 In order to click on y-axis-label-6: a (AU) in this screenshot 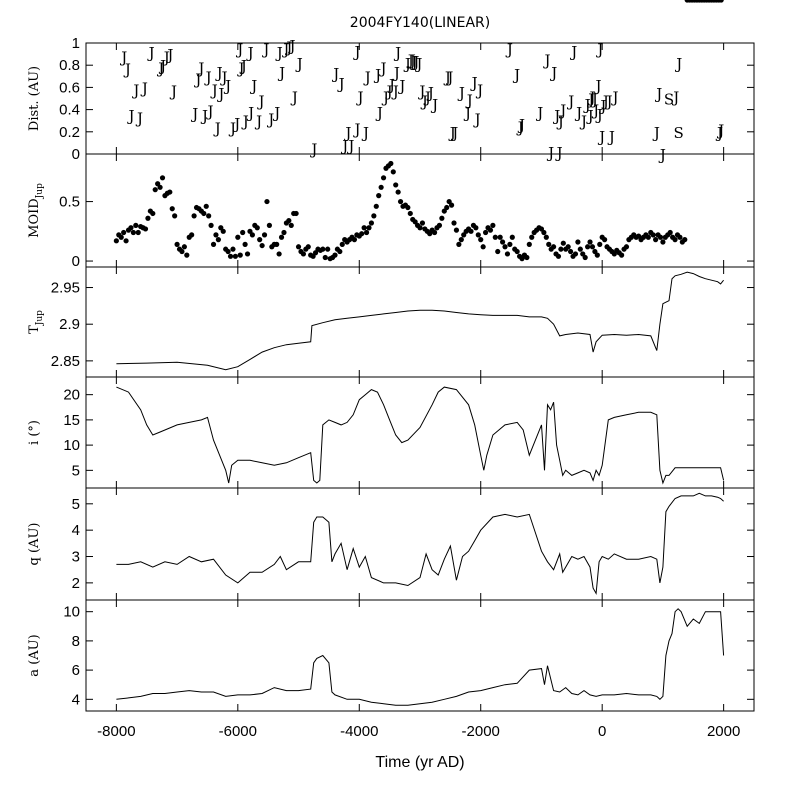, I will do `click(34, 655)`.